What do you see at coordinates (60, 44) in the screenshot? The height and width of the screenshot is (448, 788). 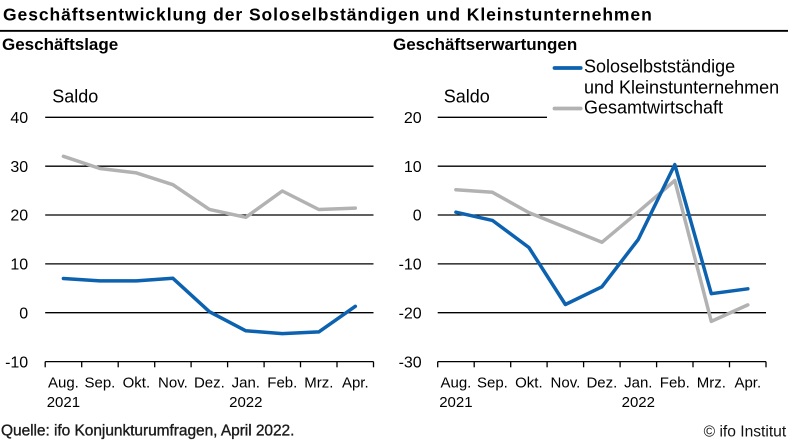 I see `svg-text: Geschäftslage` at bounding box center [60, 44].